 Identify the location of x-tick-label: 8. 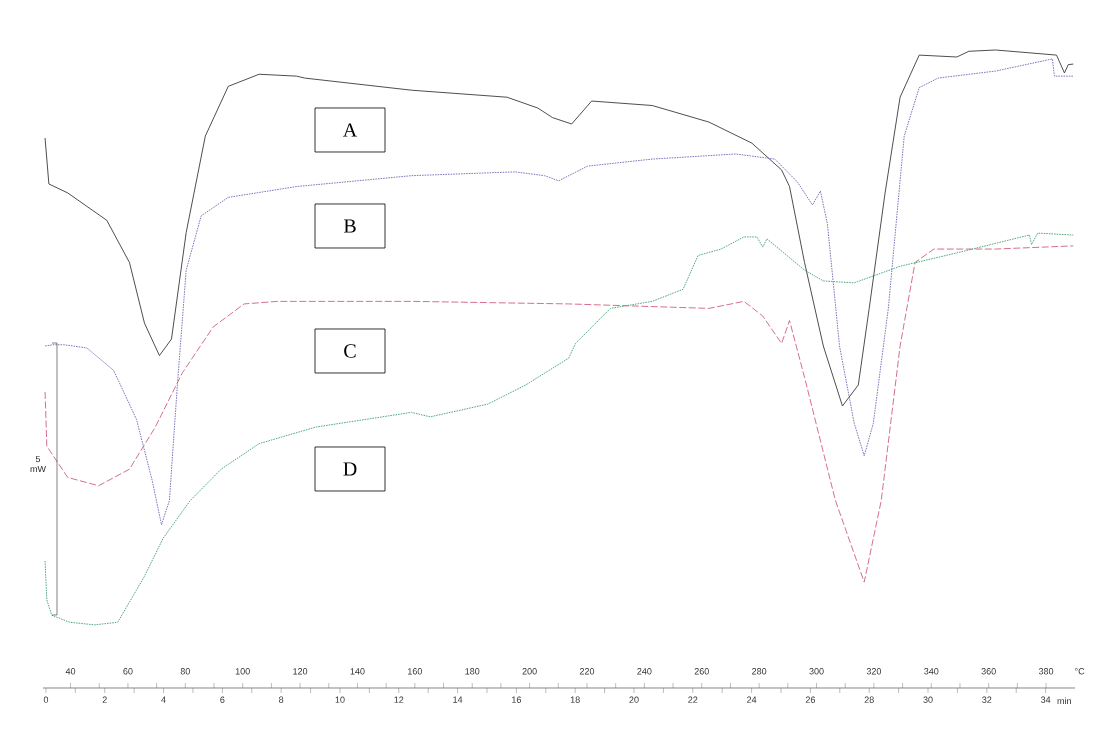
(281, 699).